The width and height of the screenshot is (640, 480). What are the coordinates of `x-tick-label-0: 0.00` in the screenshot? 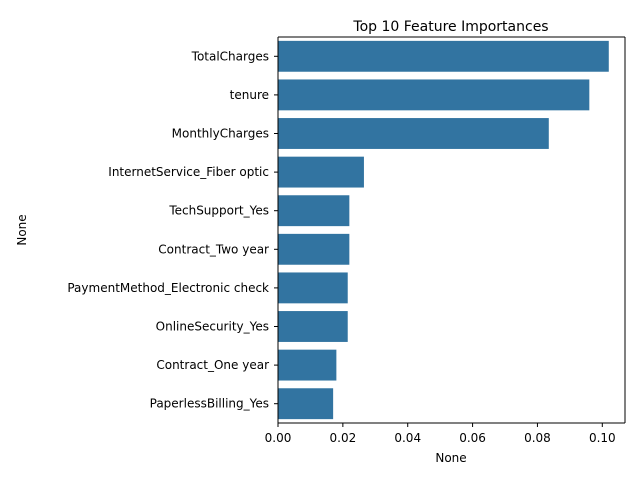 It's located at (278, 438).